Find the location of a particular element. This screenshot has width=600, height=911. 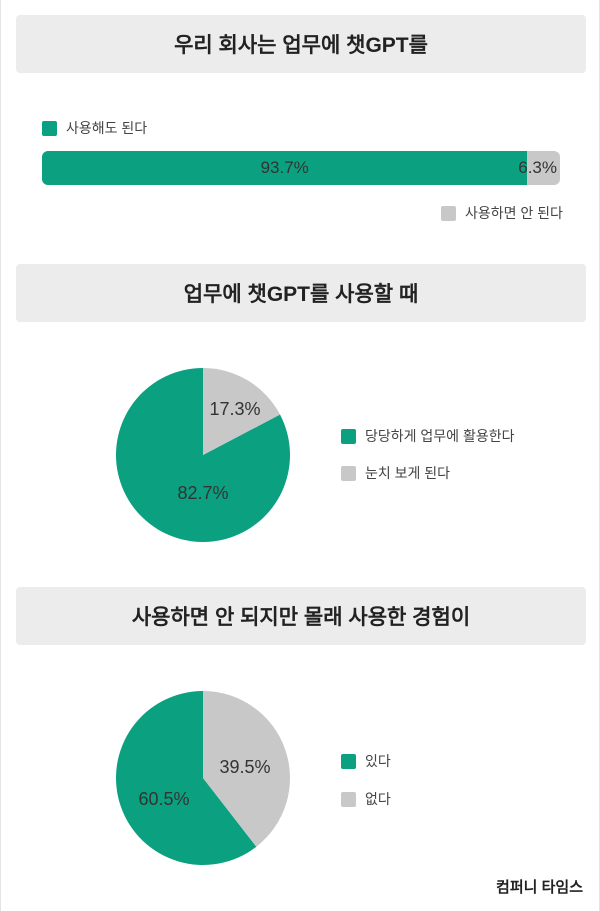

legend-item-no: 없다 is located at coordinates (366, 799).